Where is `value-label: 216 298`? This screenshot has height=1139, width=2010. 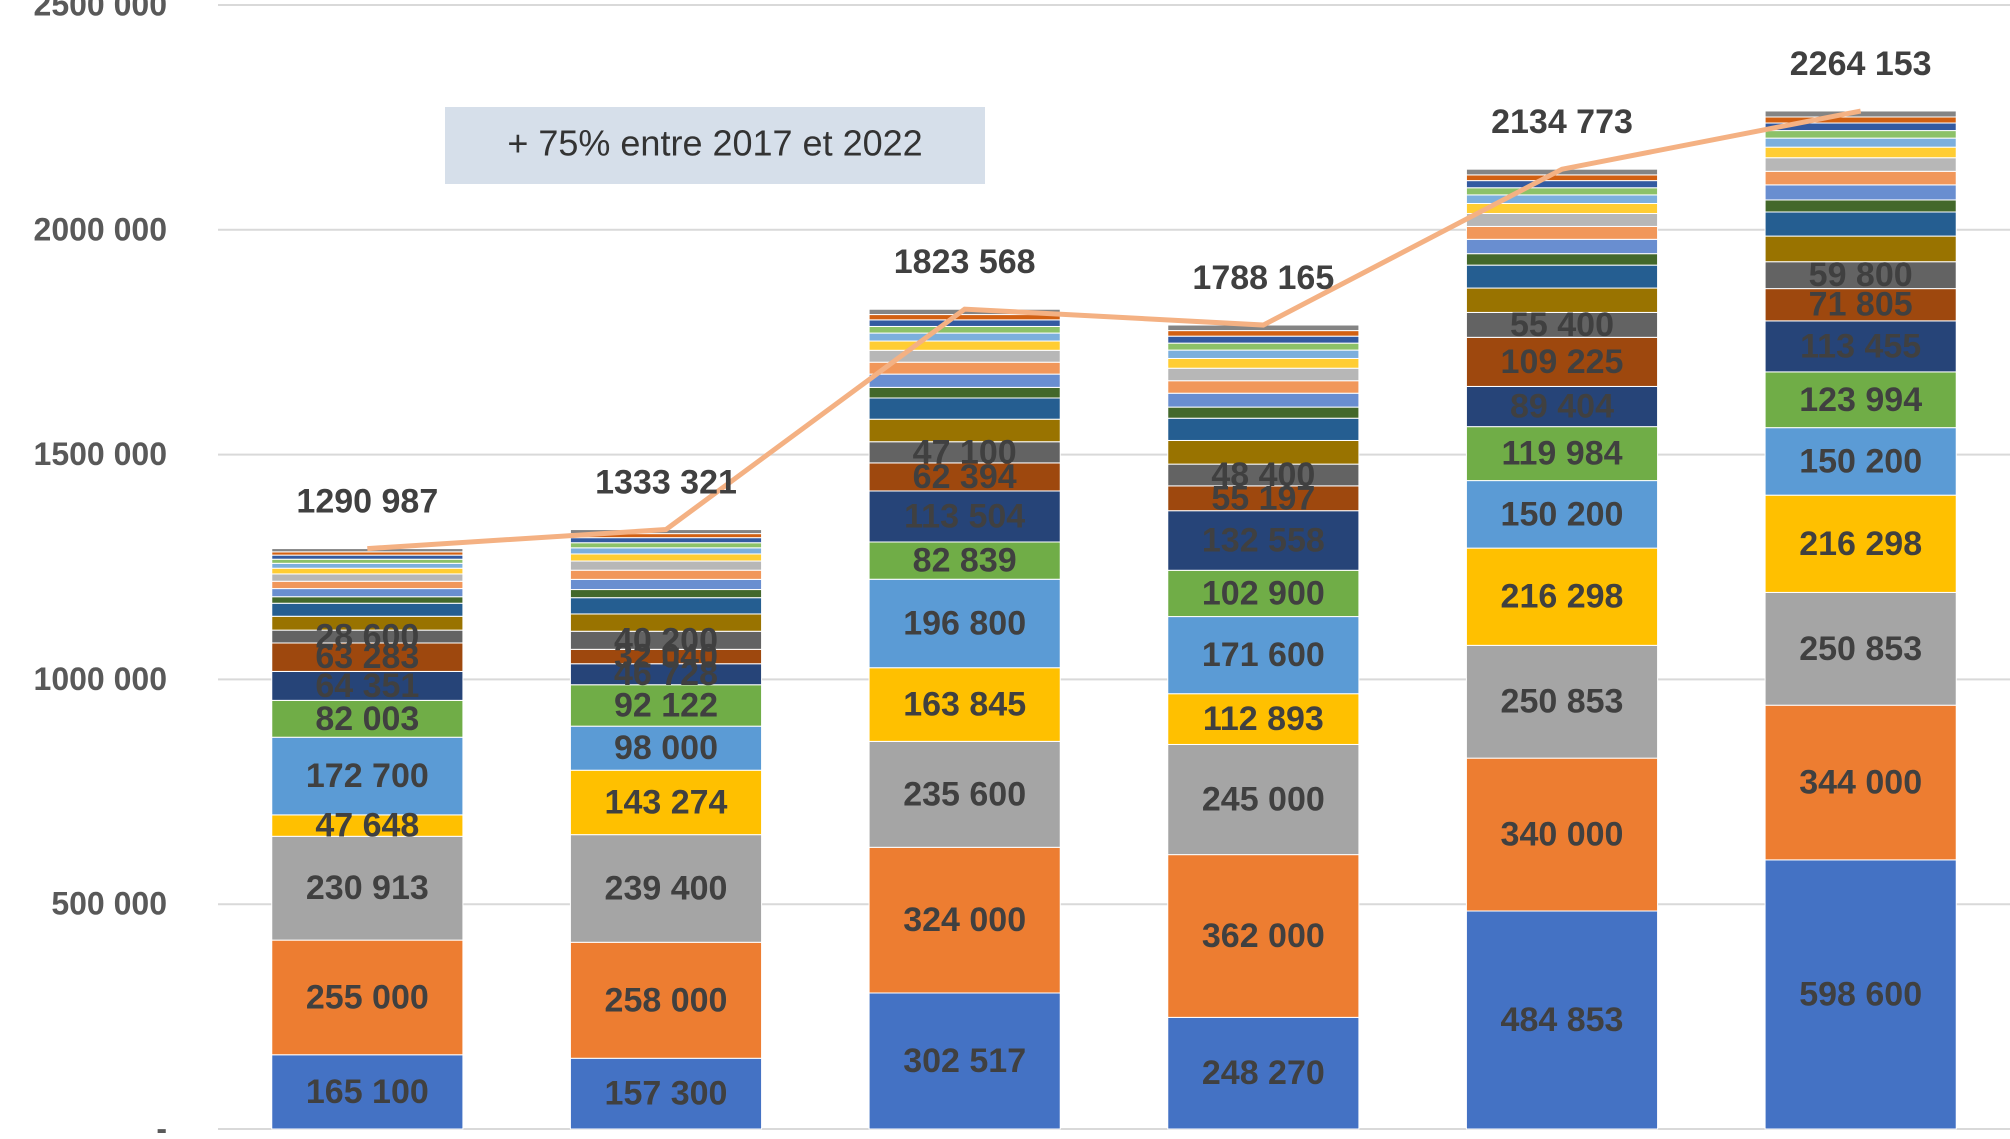 value-label: 216 298 is located at coordinates (1860, 544).